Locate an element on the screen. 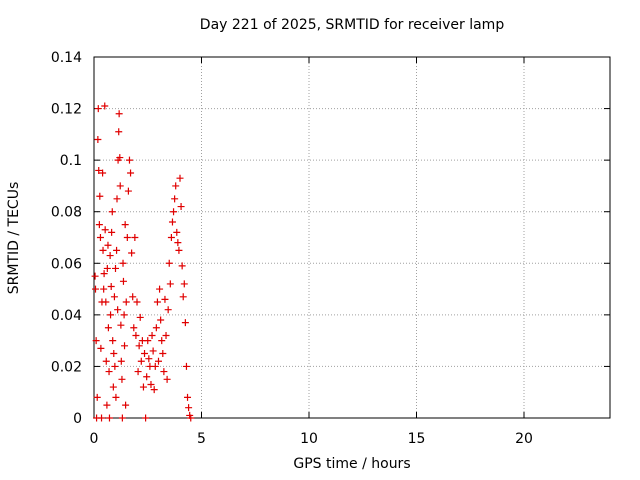 This screenshot has height=480, width=640. x-tick-label: 10 is located at coordinates (309, 439).